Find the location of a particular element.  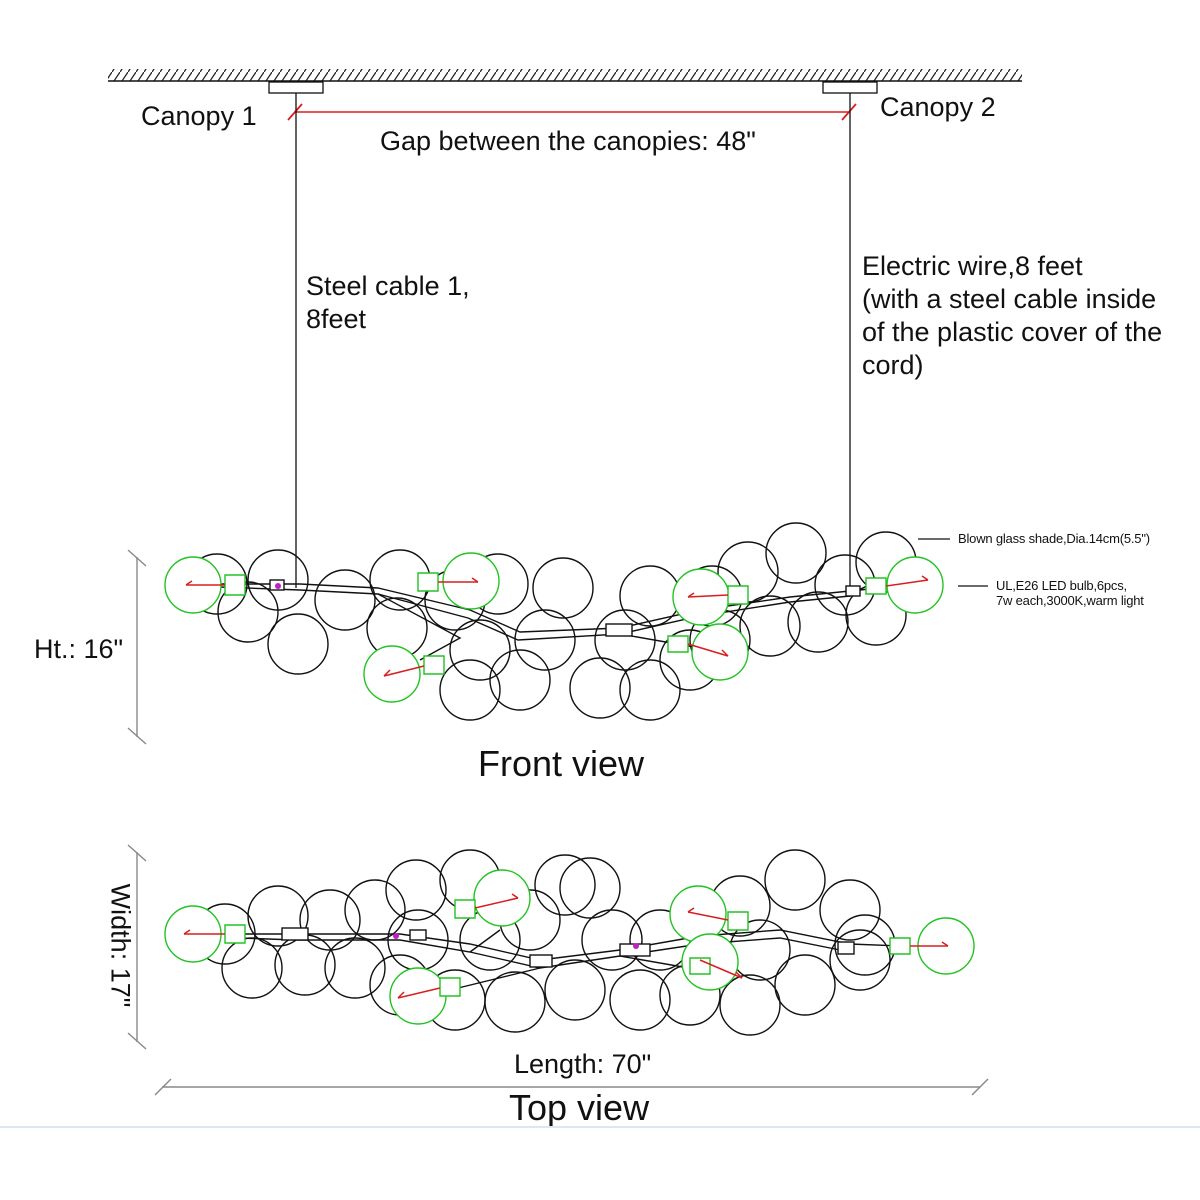

electric-wire-label-line4: cord) is located at coordinates (893, 365).